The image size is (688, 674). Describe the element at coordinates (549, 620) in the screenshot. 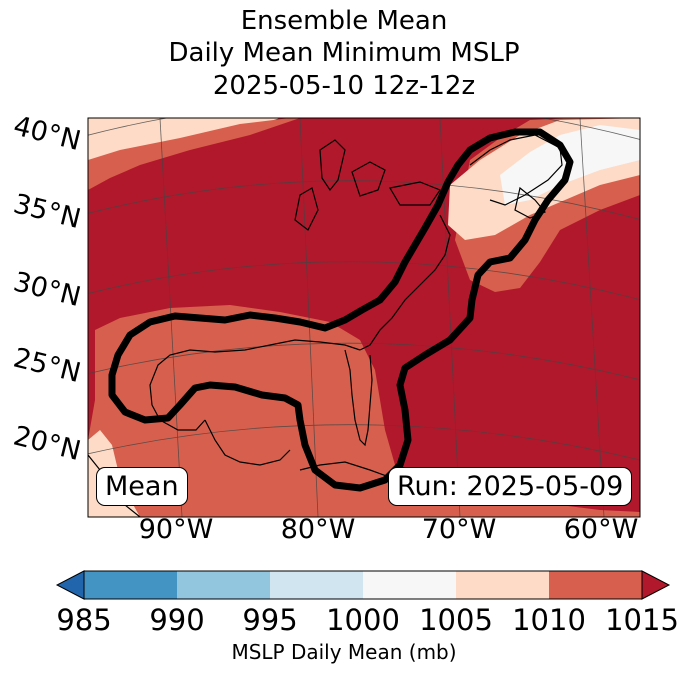

I see `colorbar-tick-1010: 1010` at that location.